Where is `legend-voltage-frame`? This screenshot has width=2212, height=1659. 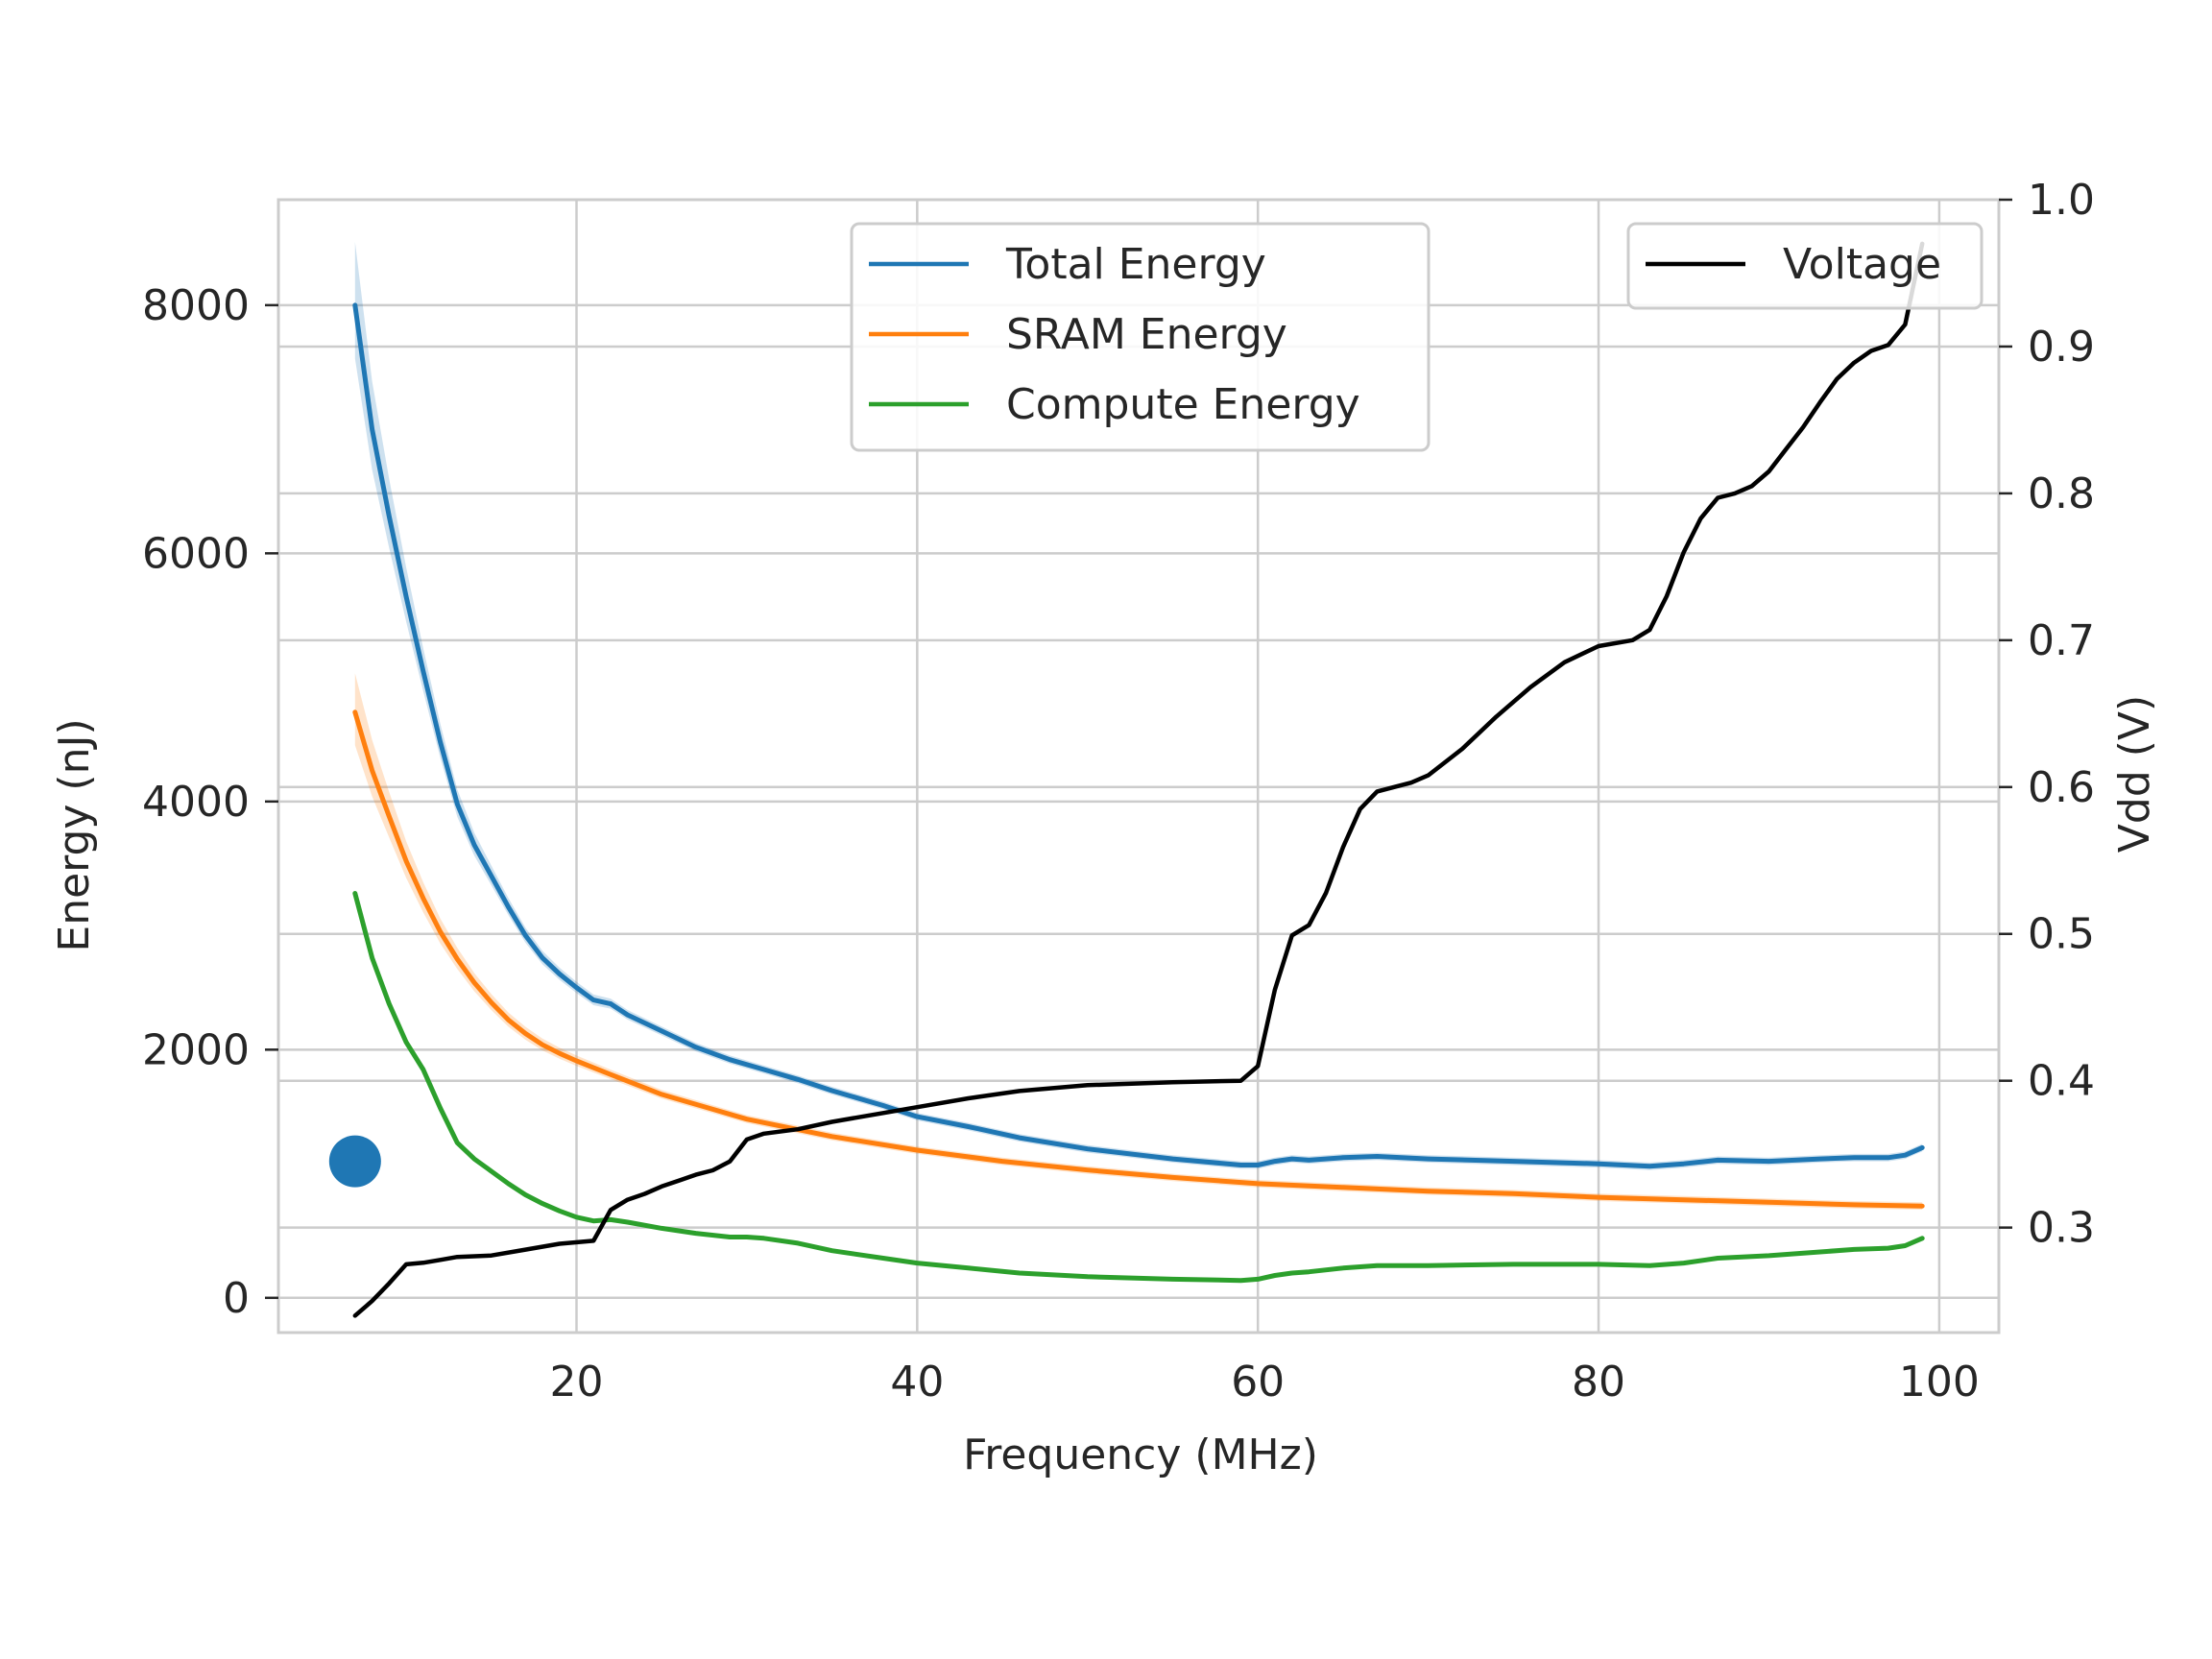
legend-voltage-frame is located at coordinates (1805, 266).